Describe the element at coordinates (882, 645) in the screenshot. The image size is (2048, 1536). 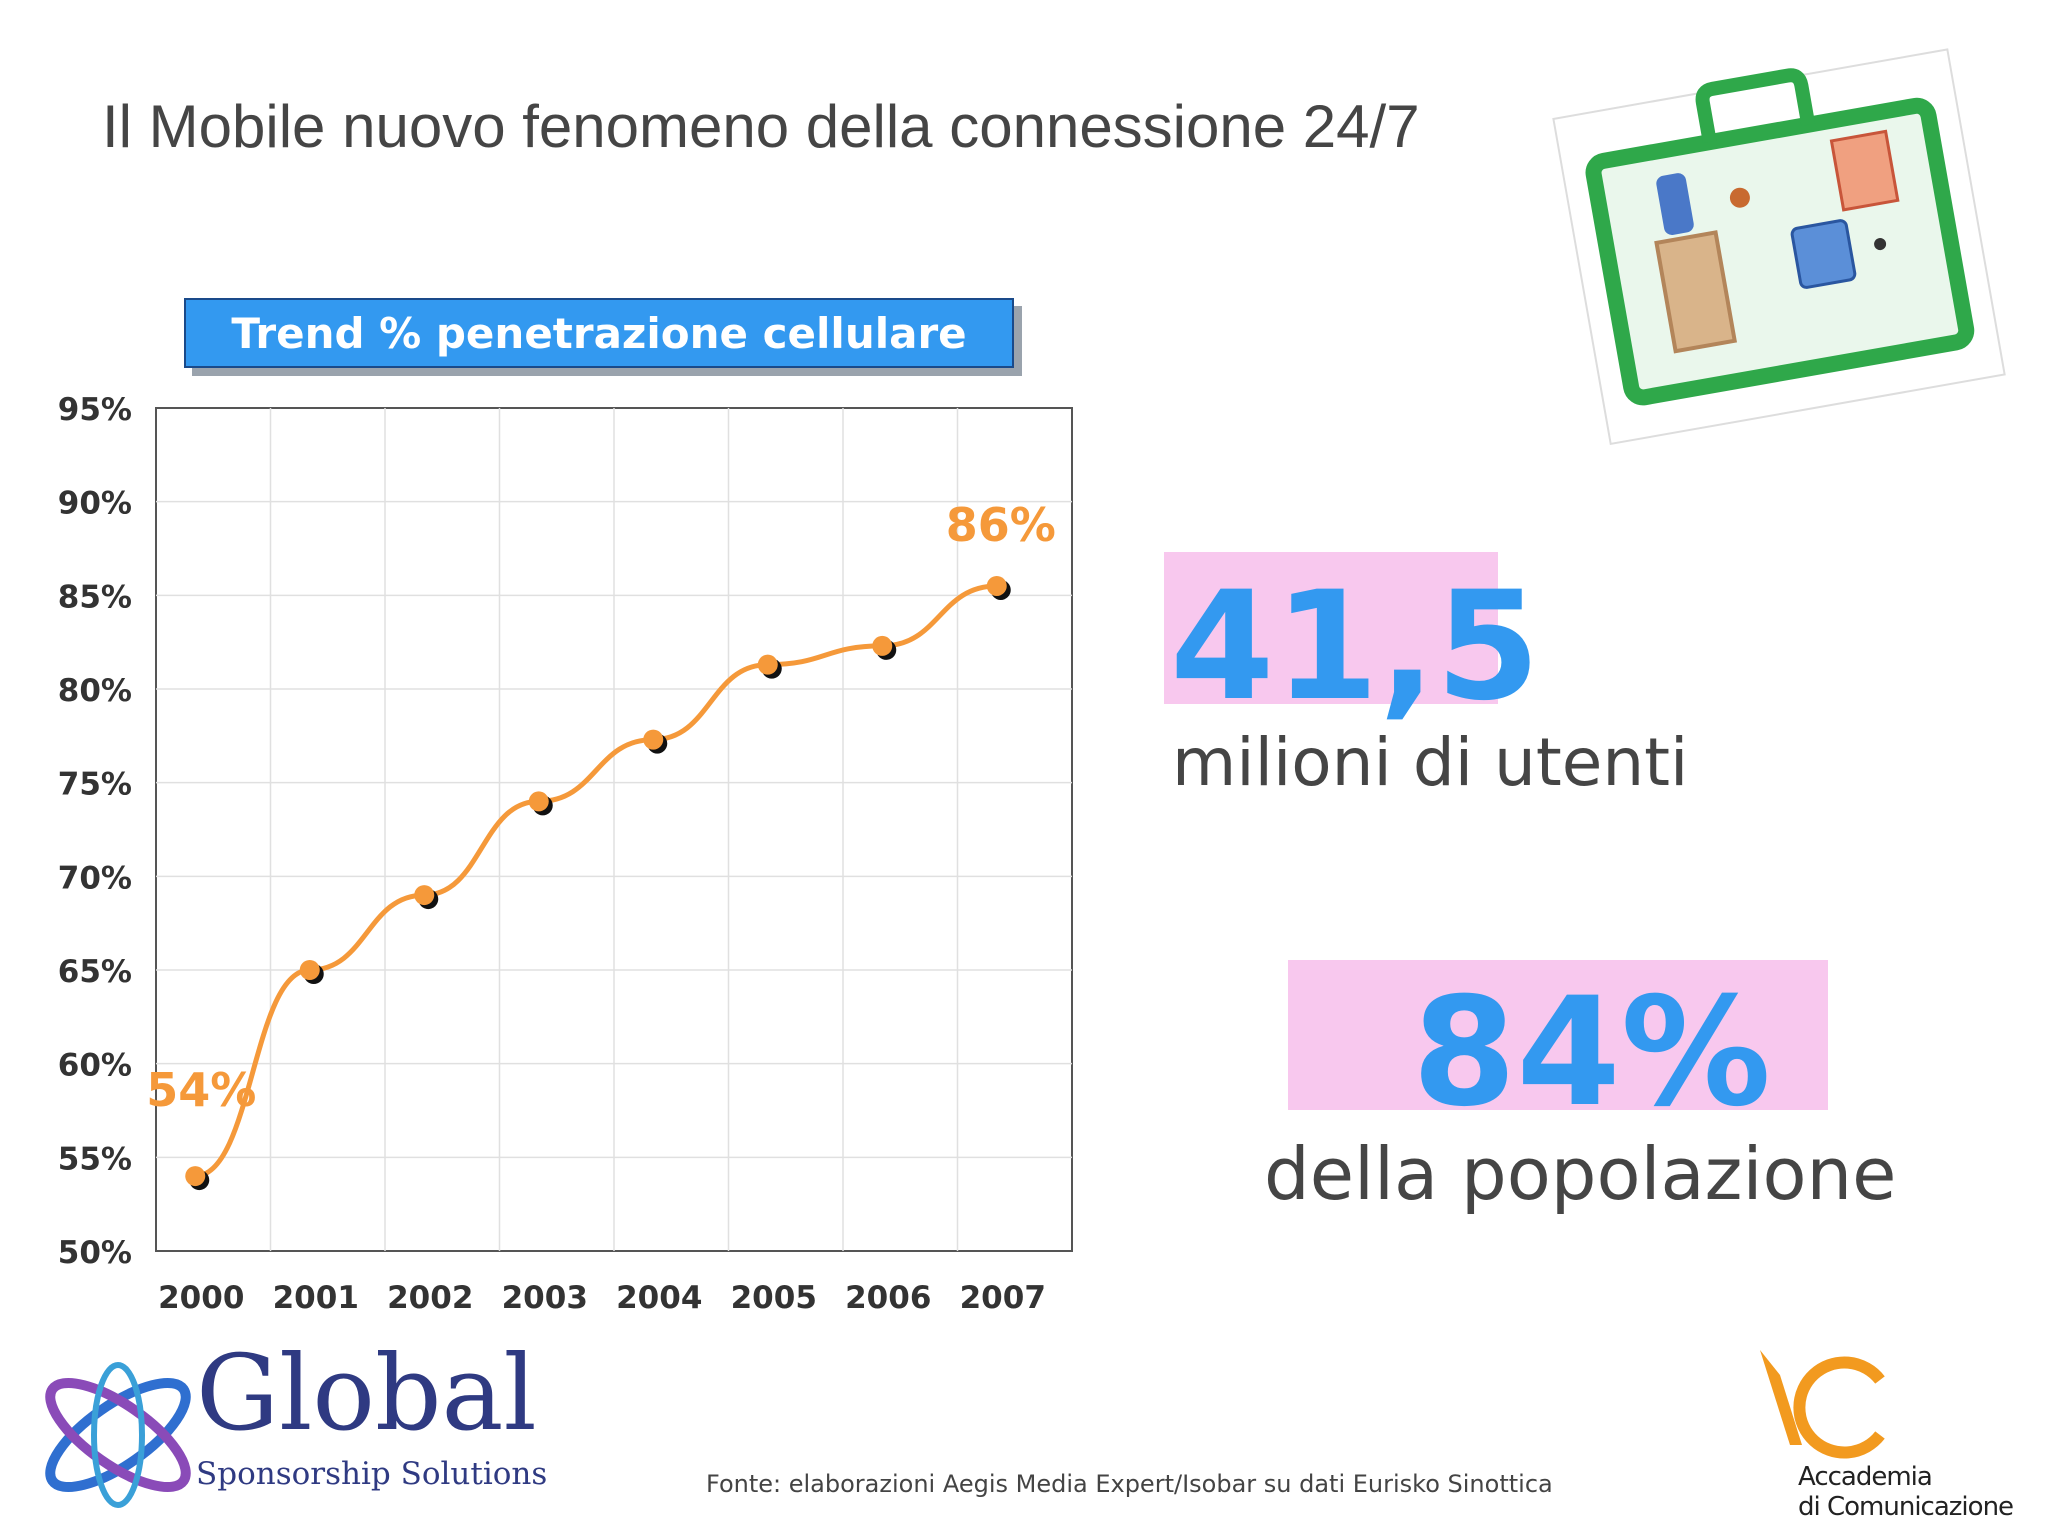
I see `data-point-2006` at that location.